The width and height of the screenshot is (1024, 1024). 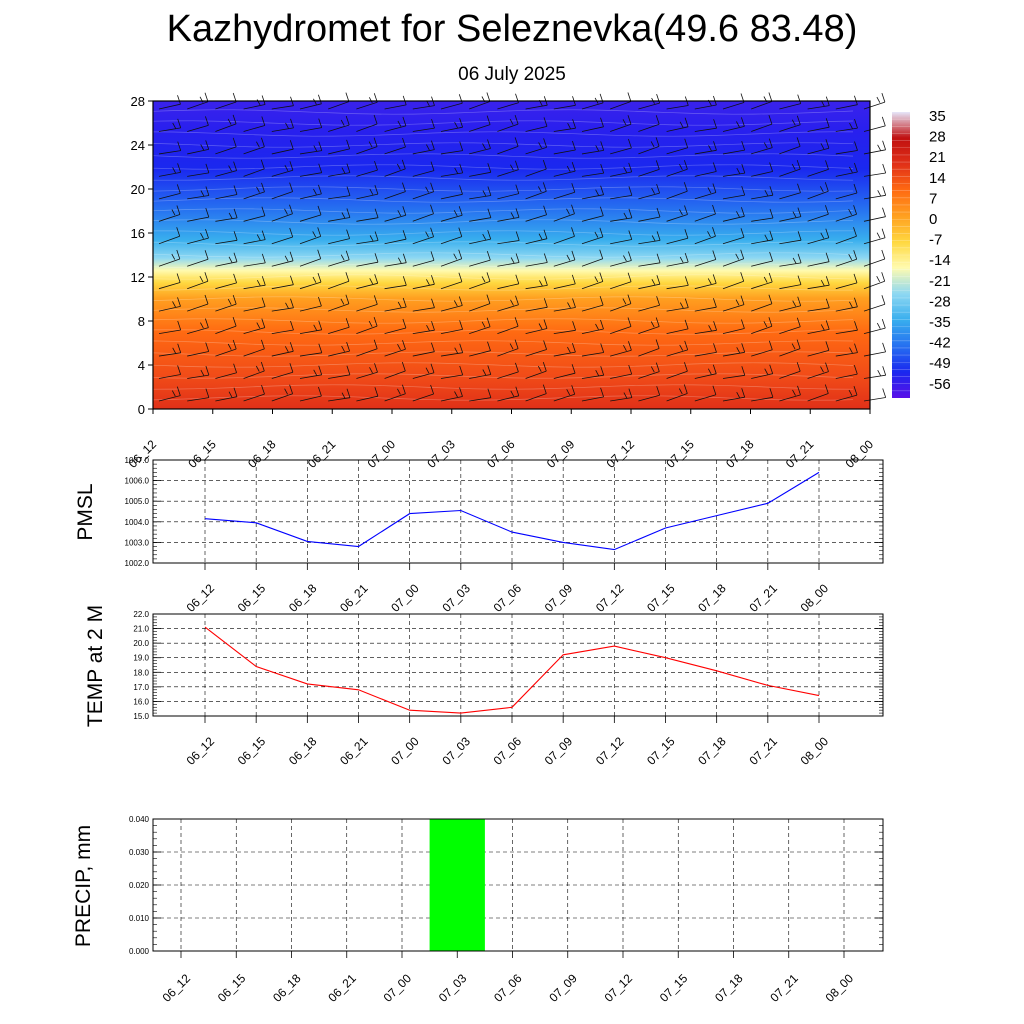 What do you see at coordinates (935, 240) in the screenshot?
I see `colorbar-label: -7` at bounding box center [935, 240].